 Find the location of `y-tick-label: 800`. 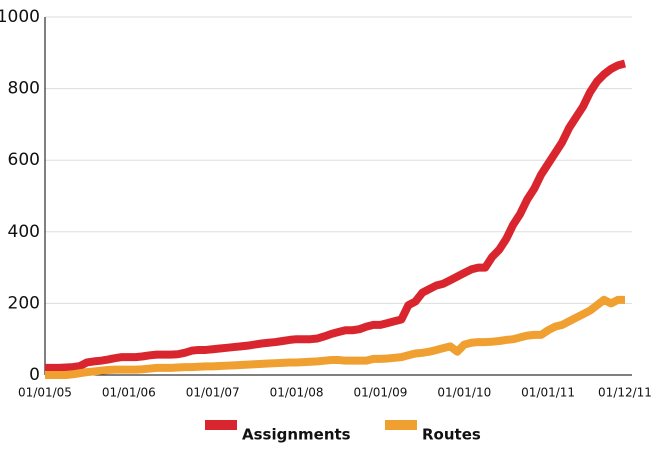

y-tick-label: 800 is located at coordinates (24, 89).